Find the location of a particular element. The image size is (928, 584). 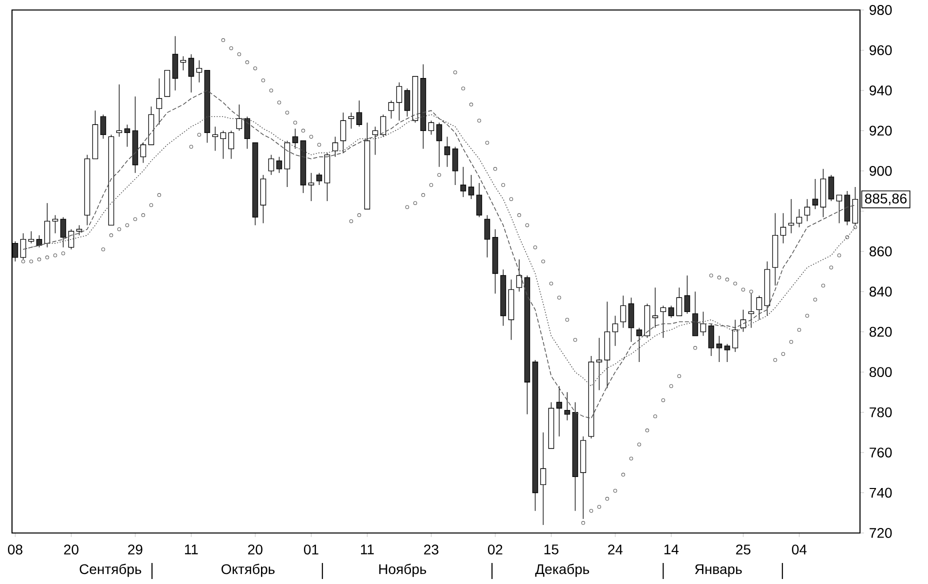

x-tick-label: 08 is located at coordinates (15, 549).